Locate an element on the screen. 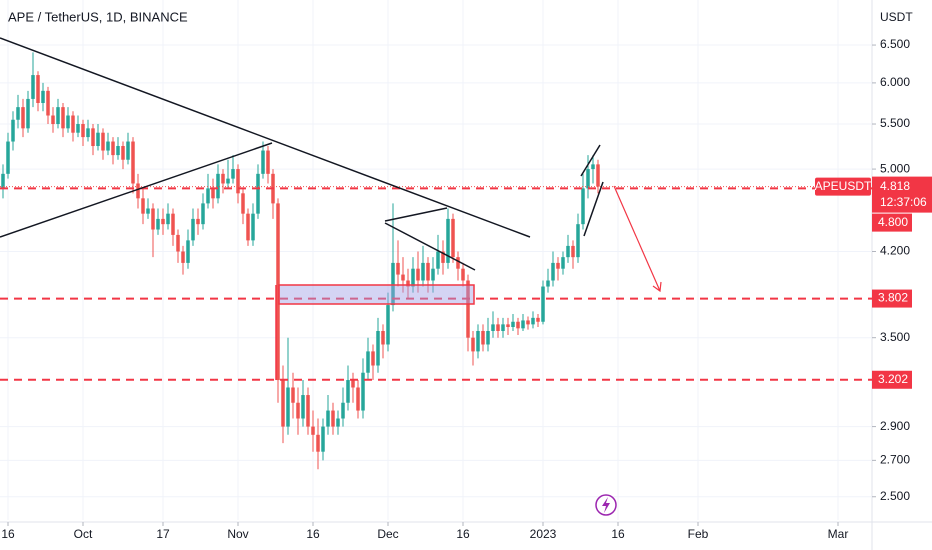  level-tag: 3.802 is located at coordinates (892, 298).